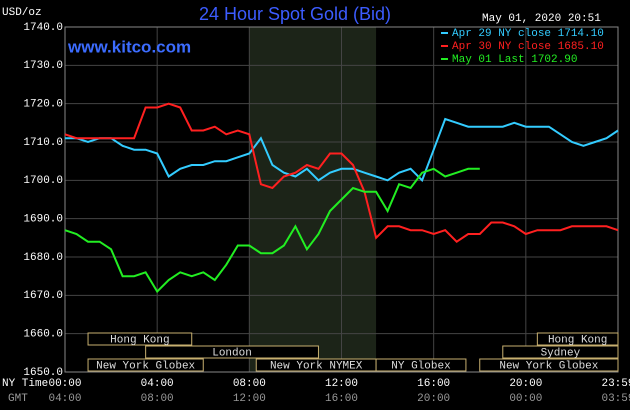  I want to click on session-label: Sydney, so click(561, 353).